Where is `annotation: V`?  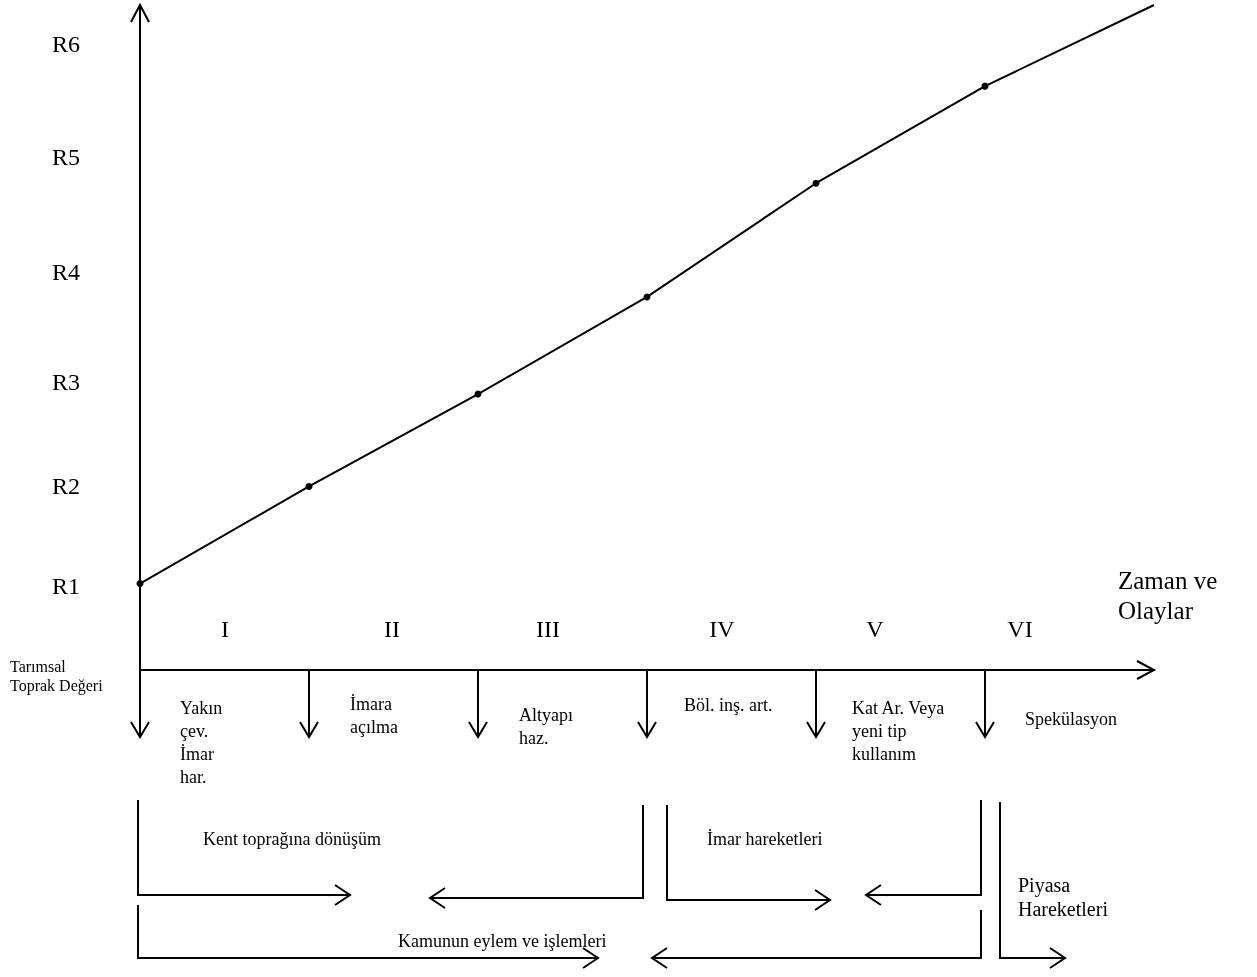 annotation: V is located at coordinates (875, 629).